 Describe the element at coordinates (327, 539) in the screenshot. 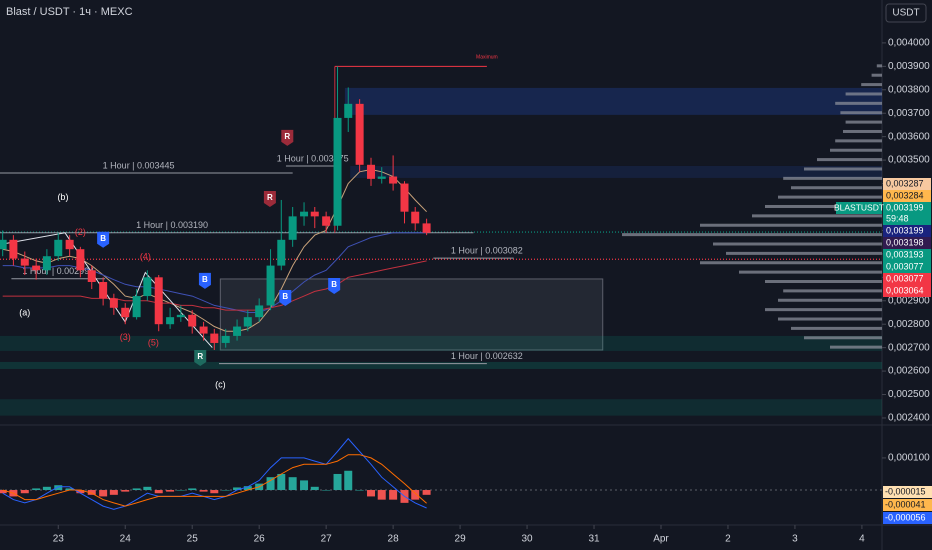

I see `x-tick-label: 27` at that location.